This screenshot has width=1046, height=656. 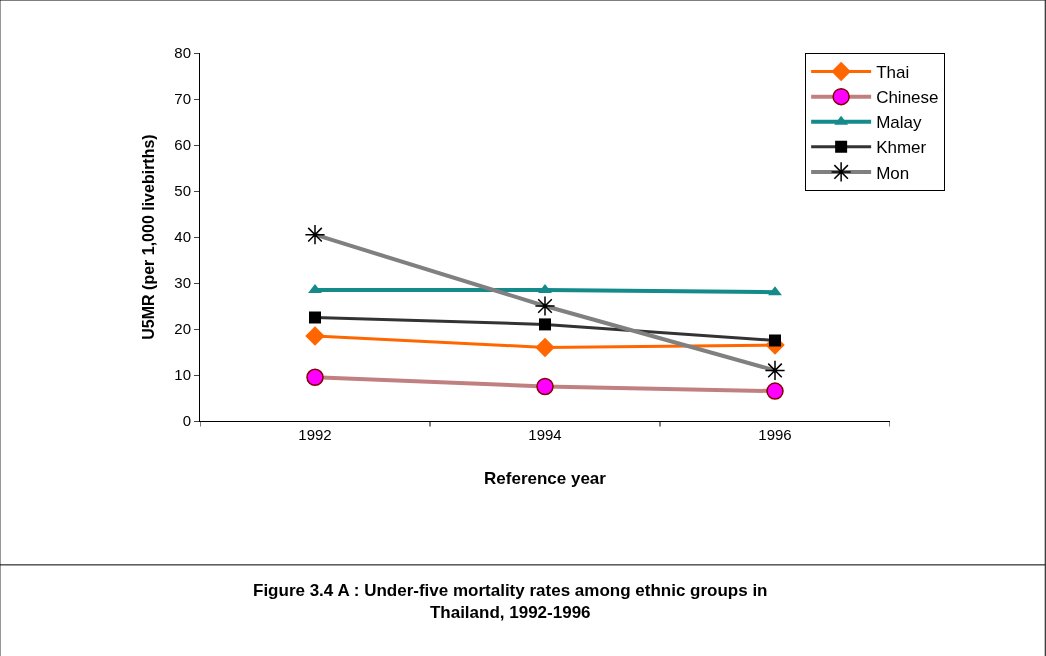 What do you see at coordinates (182, 283) in the screenshot?
I see `y-tick-label: 30` at bounding box center [182, 283].